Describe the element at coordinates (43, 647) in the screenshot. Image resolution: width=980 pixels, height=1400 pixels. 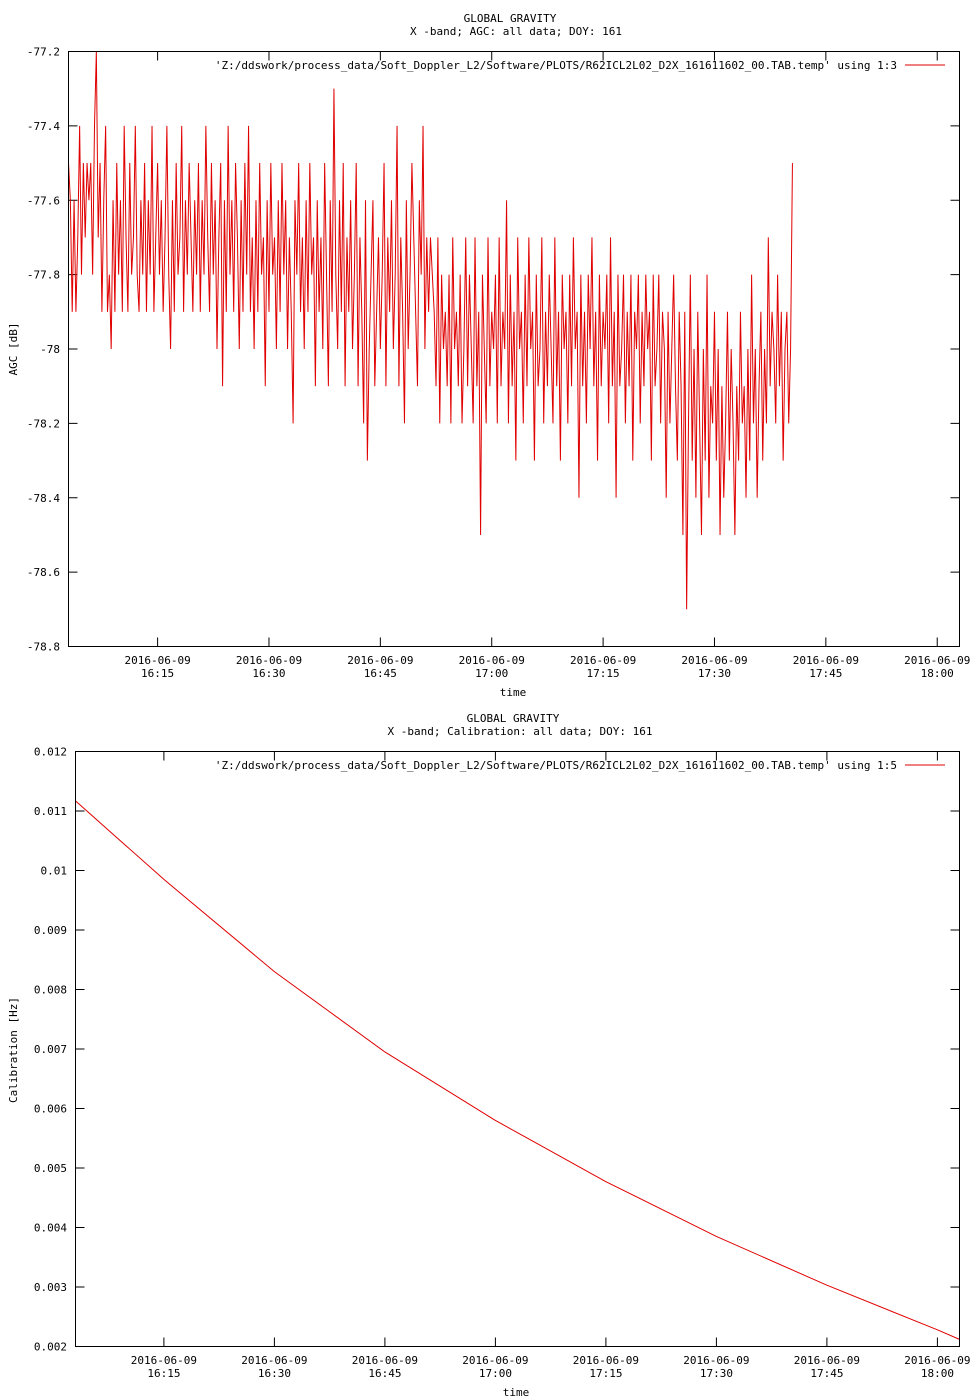
I see `y-tick-label: -78.8` at that location.